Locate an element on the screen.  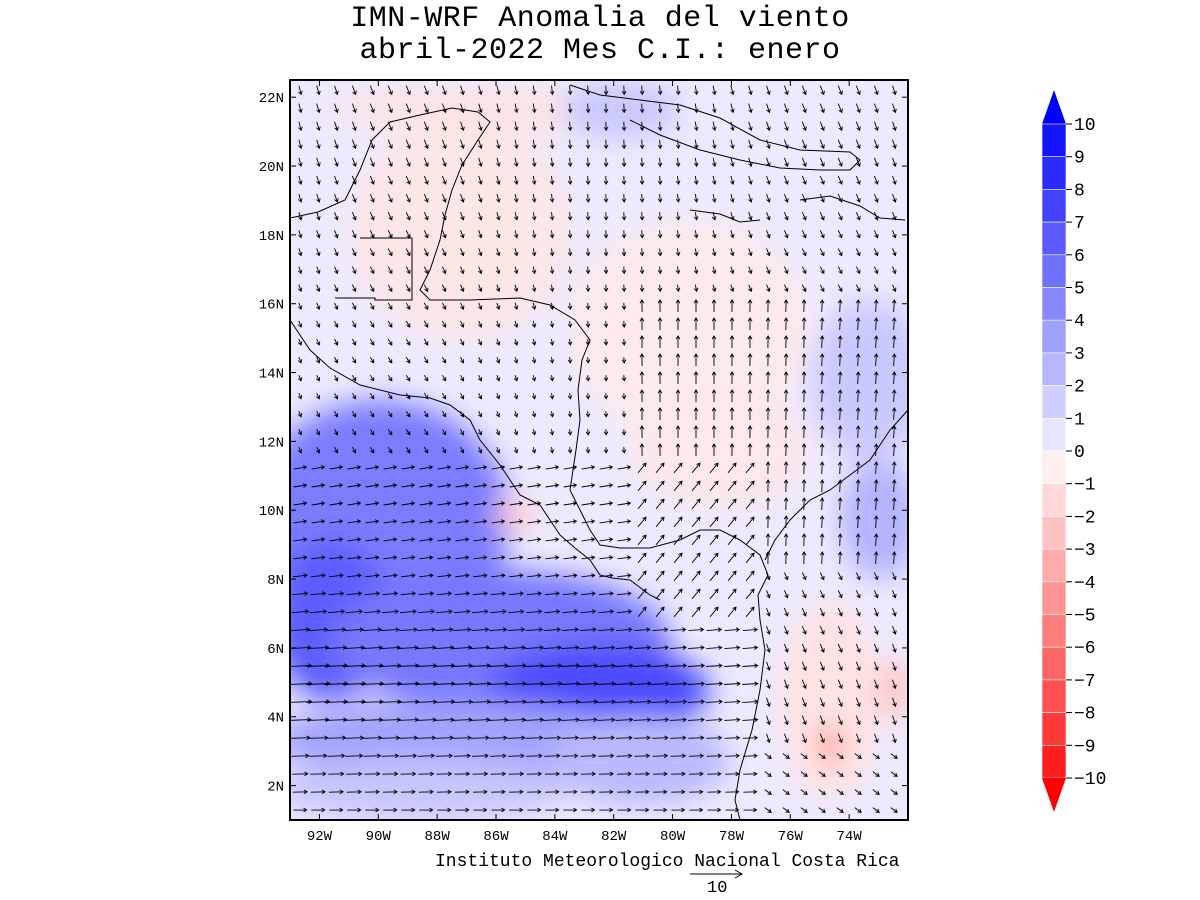
colorbar-label: 10 is located at coordinates (1085, 126).